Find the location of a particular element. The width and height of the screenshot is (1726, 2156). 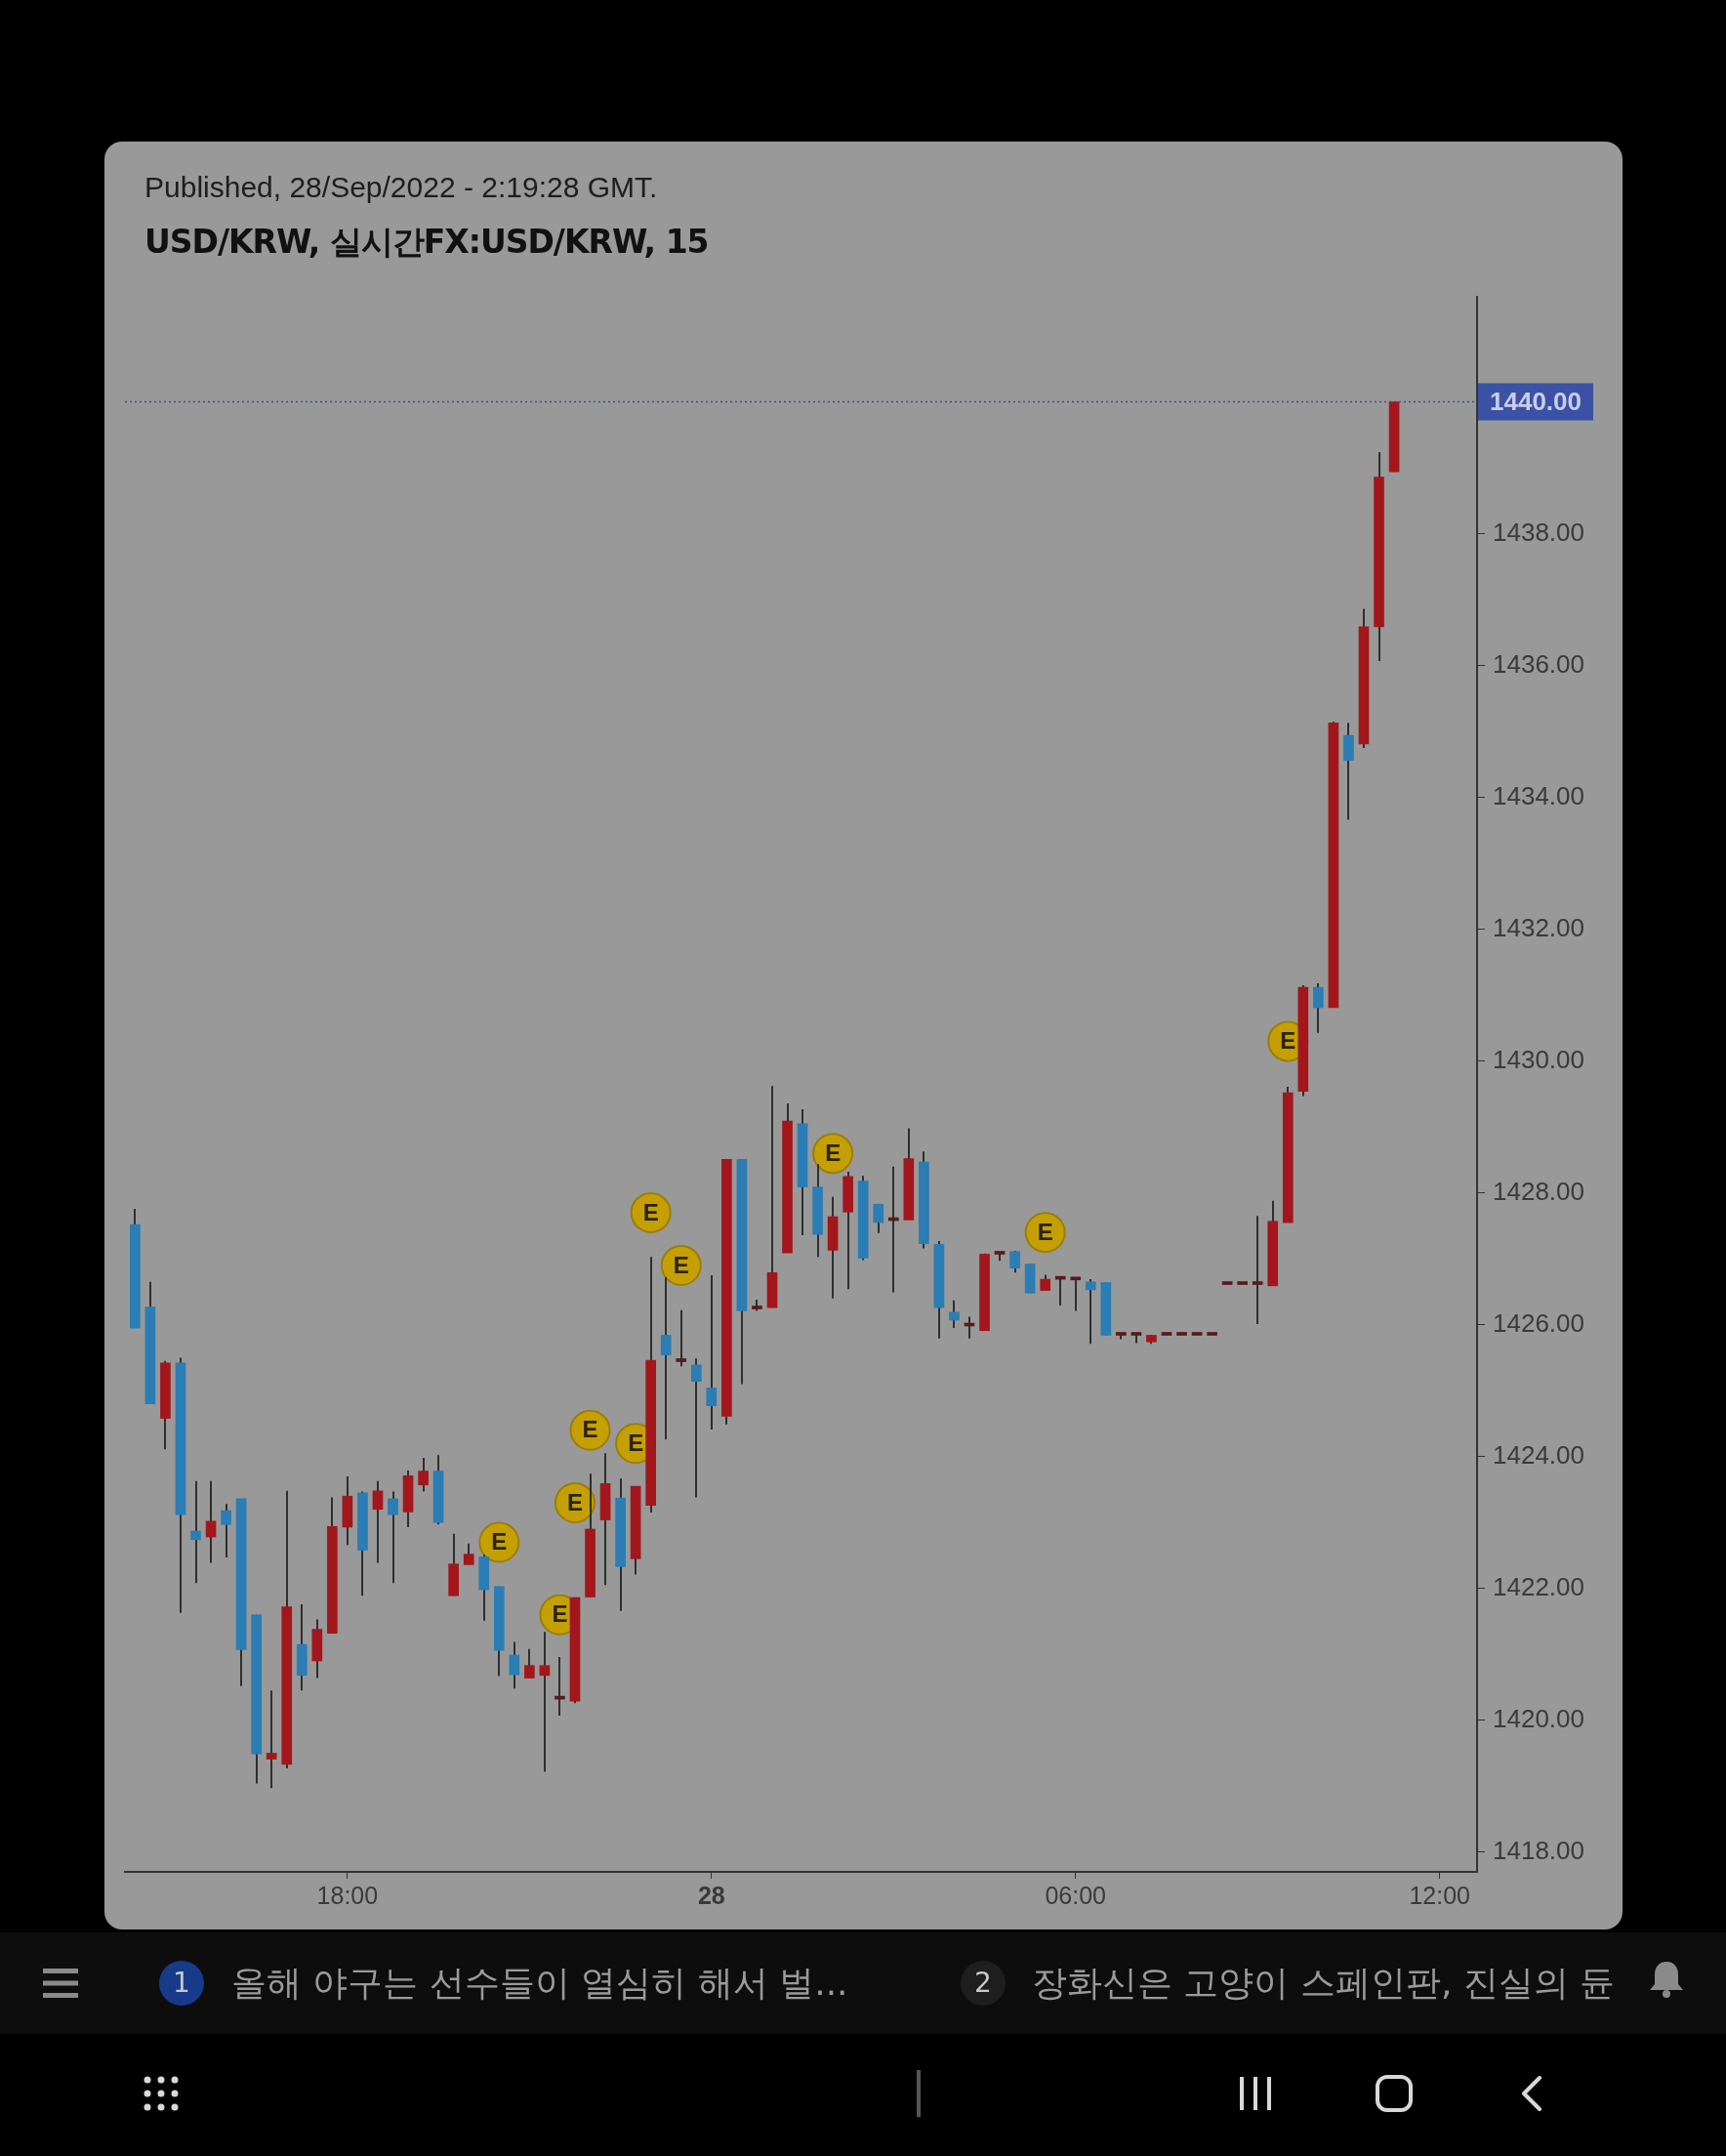

x-tick-label: 06:00 is located at coordinates (1076, 1895).